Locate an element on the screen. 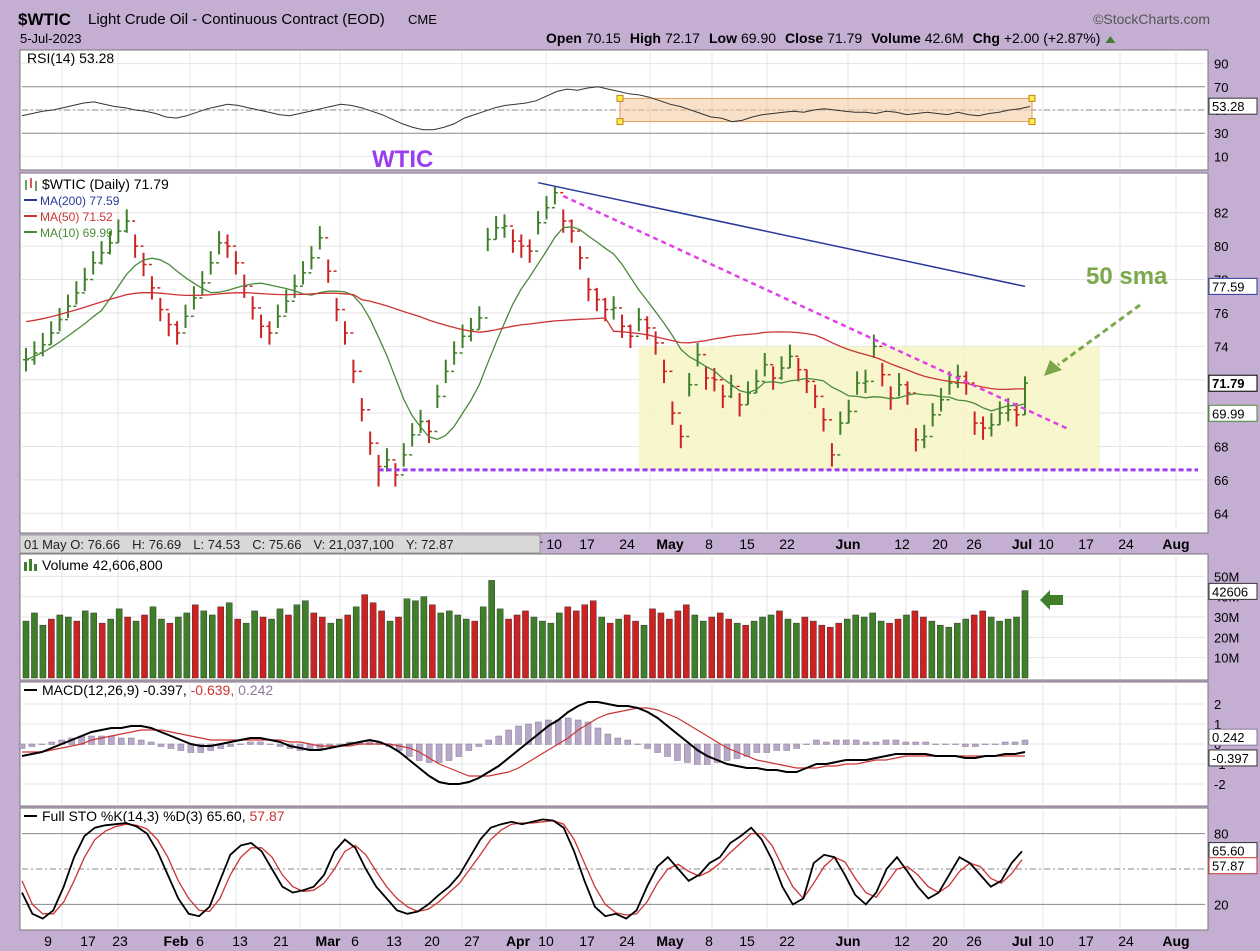 This screenshot has width=1260, height=951. bottom-x-label: Mar is located at coordinates (328, 941).